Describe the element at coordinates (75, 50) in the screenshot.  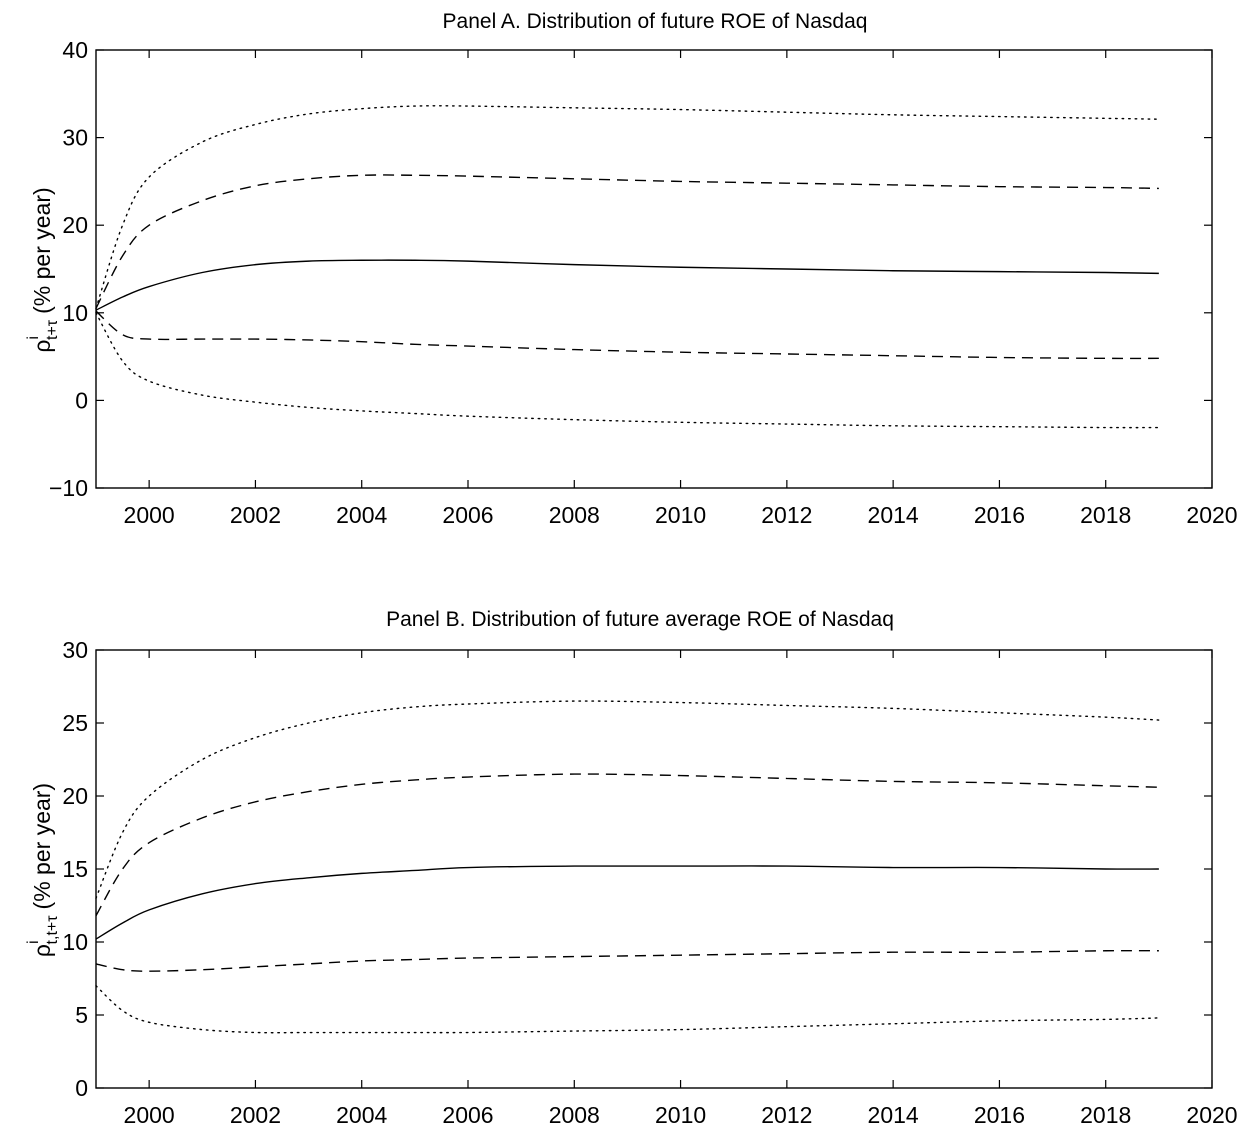
I see `panel-a-y-tick-label: 40` at that location.